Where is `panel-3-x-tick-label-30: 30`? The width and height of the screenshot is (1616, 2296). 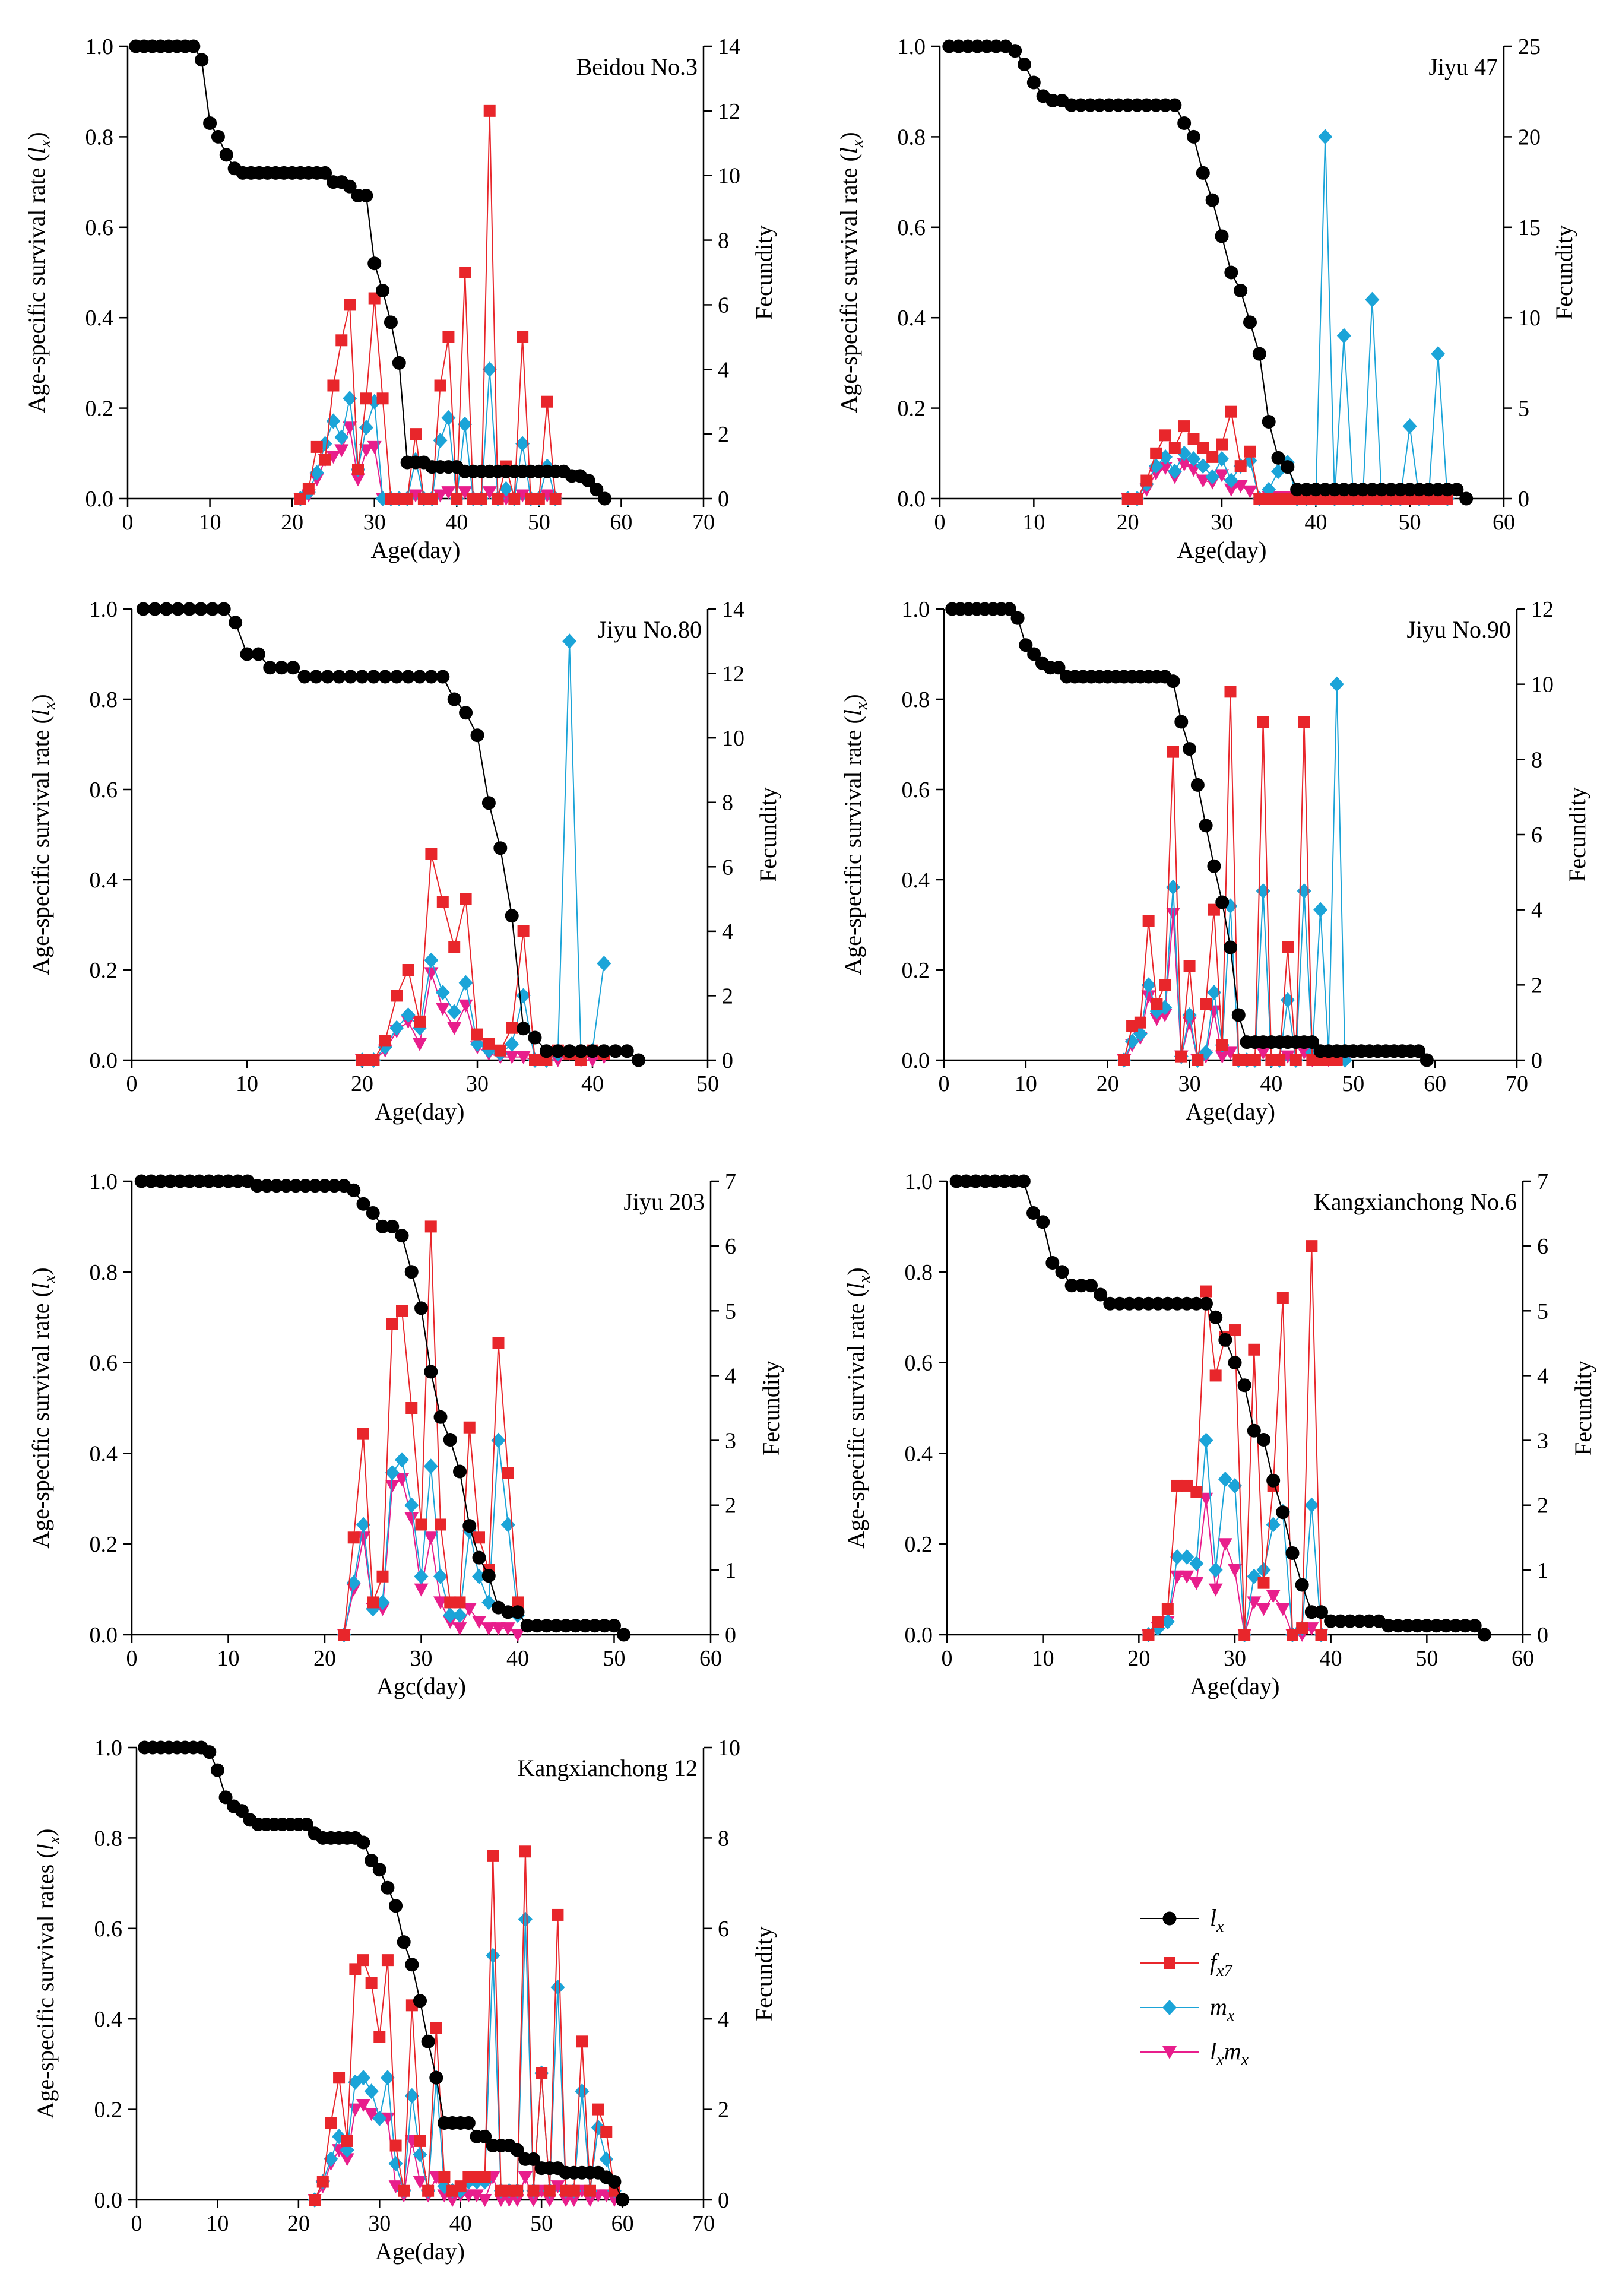
panel-3-x-tick-label-30: 30 is located at coordinates (478, 1083).